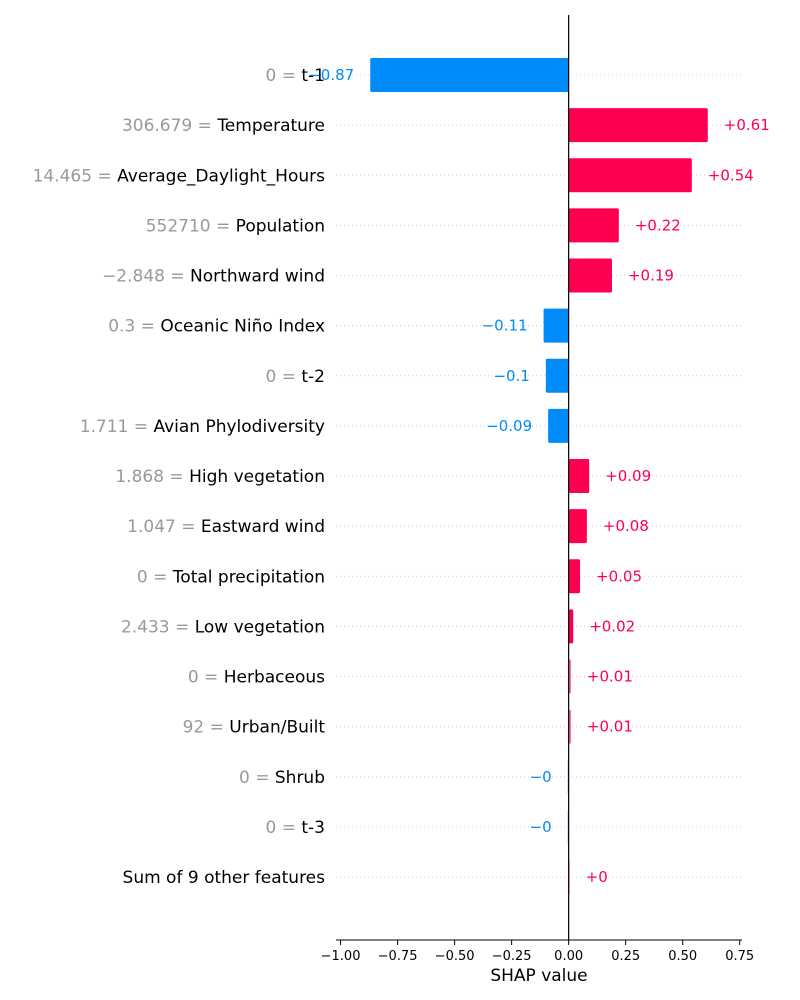 This screenshot has width=800, height=1000. I want to click on feature-label: 14.465 = Average_Daylight_Hours, so click(179, 176).